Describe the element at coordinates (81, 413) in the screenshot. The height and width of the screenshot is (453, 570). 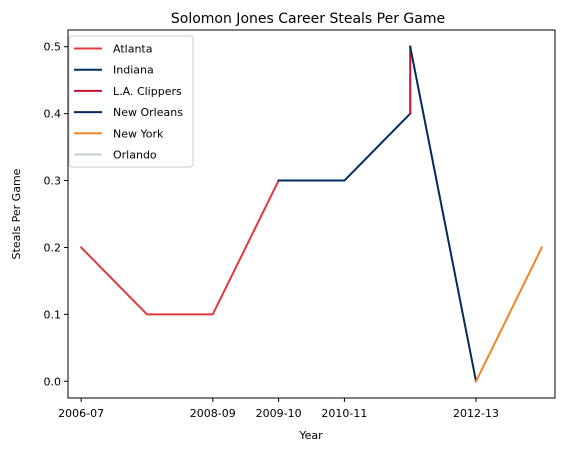
I see `x-tick-label: 2006-07` at that location.